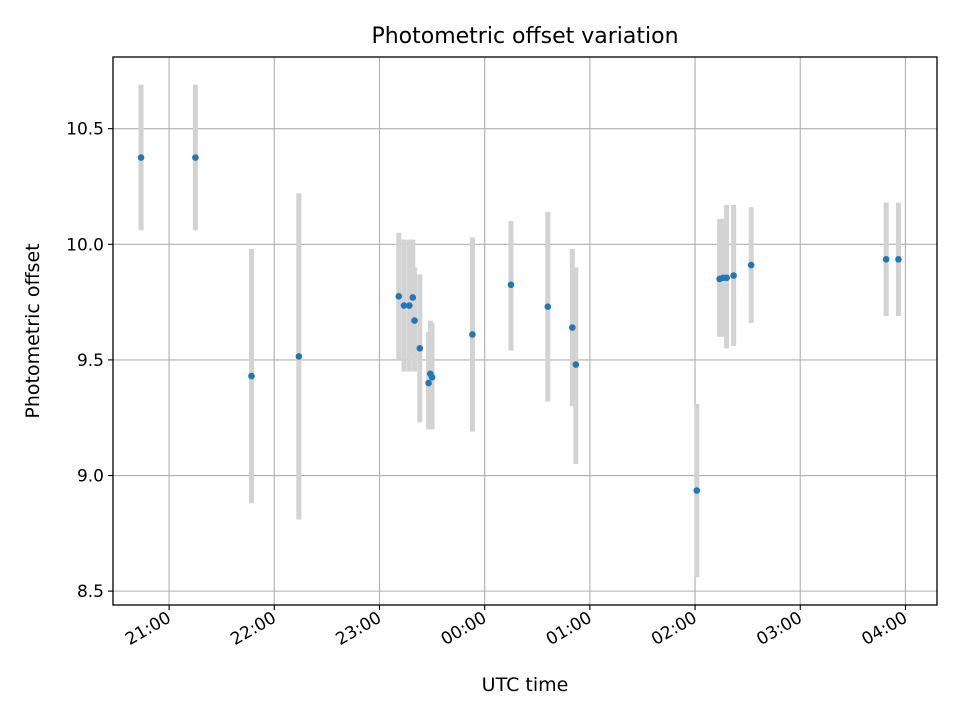 The image size is (960, 720). I want to click on y-axis: 8.5 9.0 9.5 10.0 10.5, so click(89, 361).